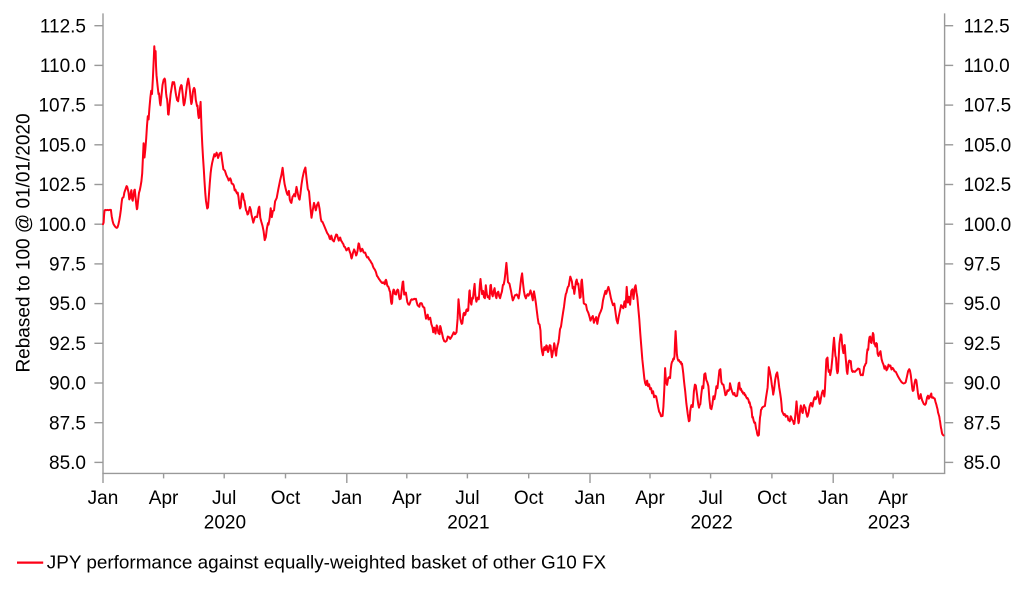 The image size is (1022, 597). I want to click on svg-text: 2021, so click(468, 522).